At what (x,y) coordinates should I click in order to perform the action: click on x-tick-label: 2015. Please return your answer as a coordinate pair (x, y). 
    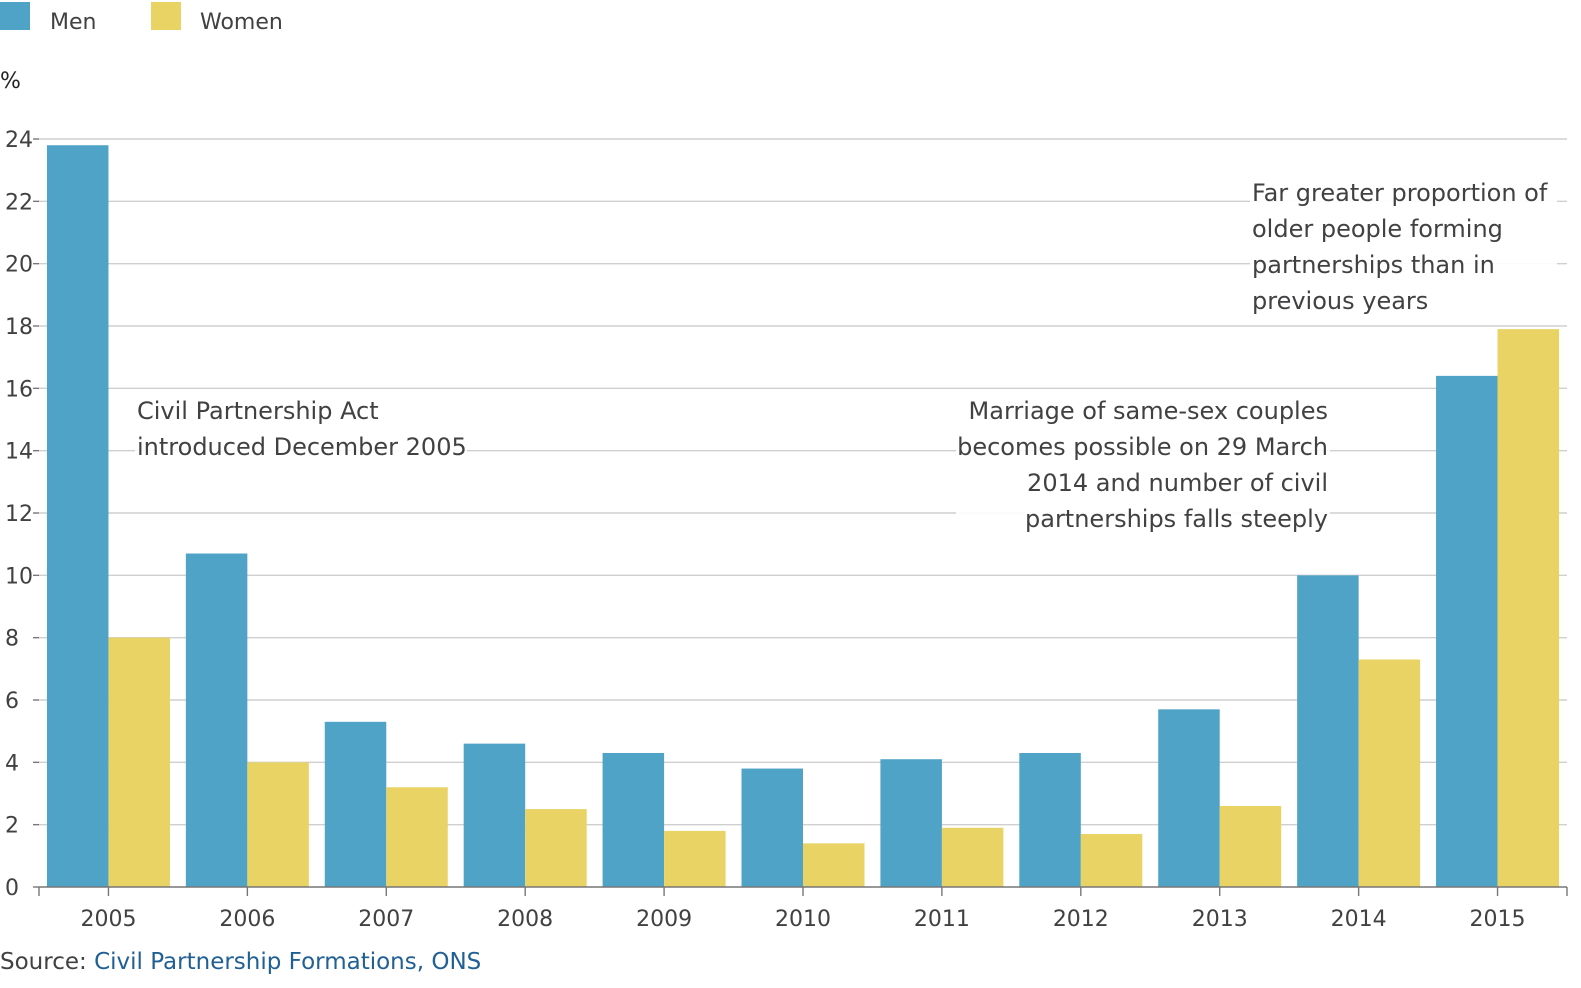
    Looking at the image, I should click on (1498, 919).